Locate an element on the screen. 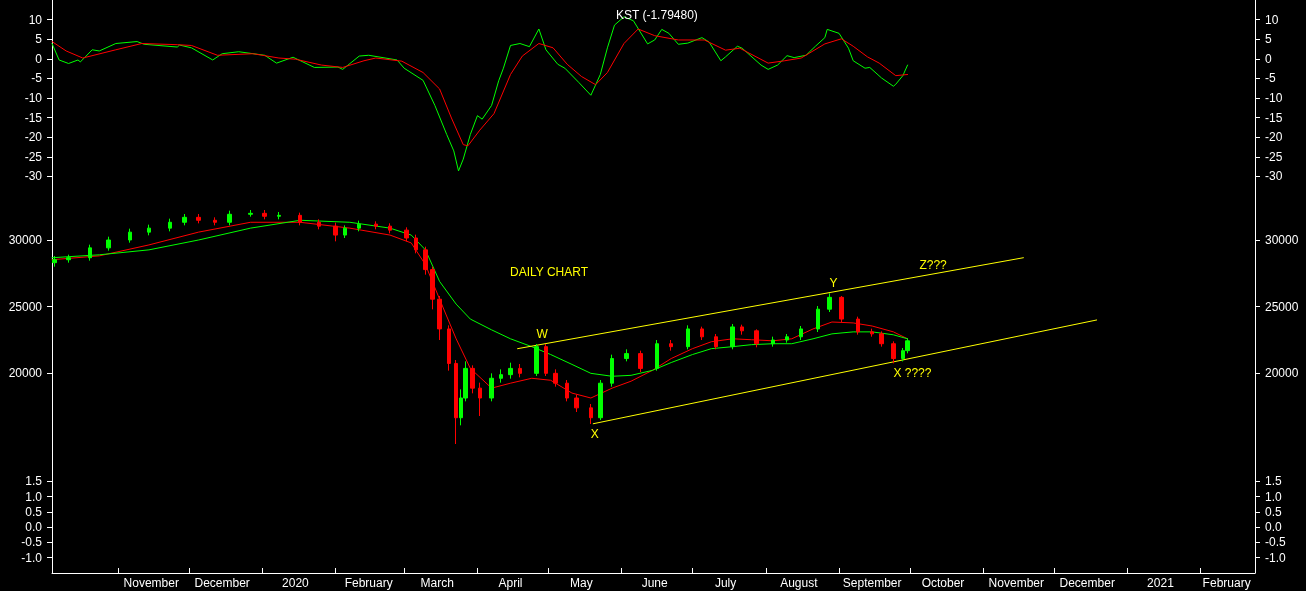 This screenshot has width=1306, height=591. line-series is located at coordinates (480, 87).